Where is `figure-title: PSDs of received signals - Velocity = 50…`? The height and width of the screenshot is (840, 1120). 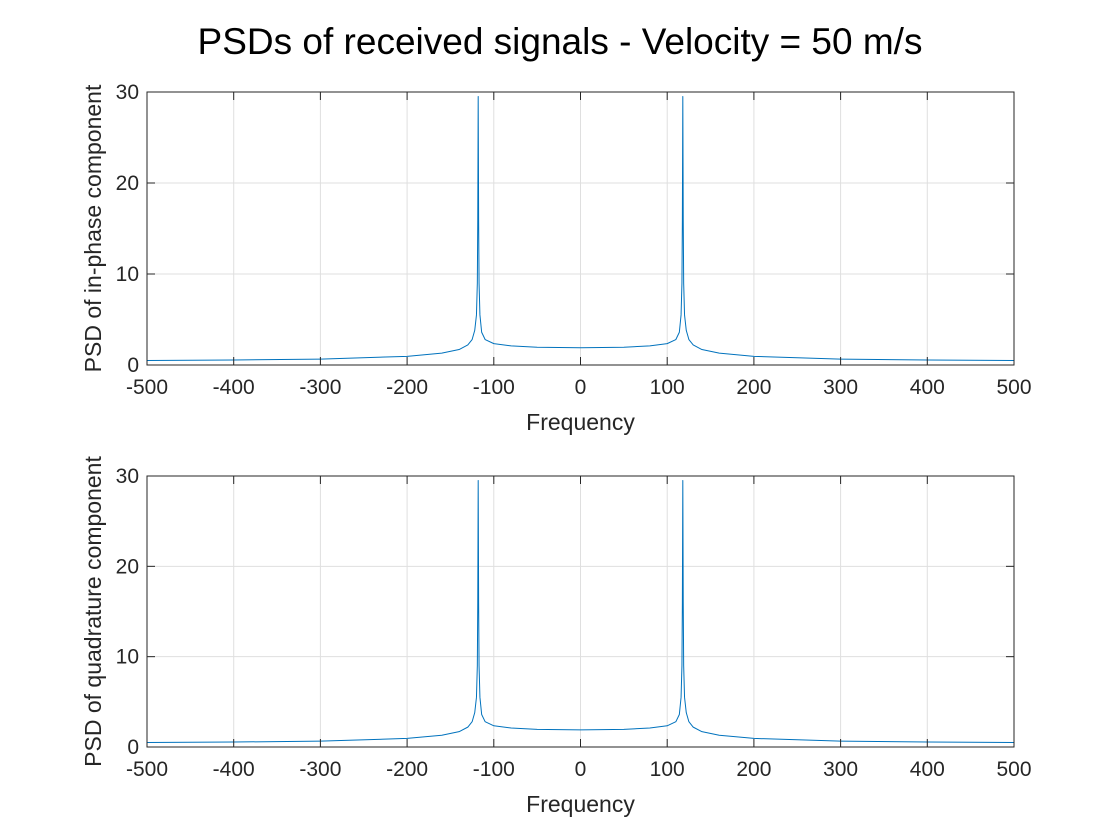 figure-title: PSDs of received signals - Velocity = 50… is located at coordinates (560, 41).